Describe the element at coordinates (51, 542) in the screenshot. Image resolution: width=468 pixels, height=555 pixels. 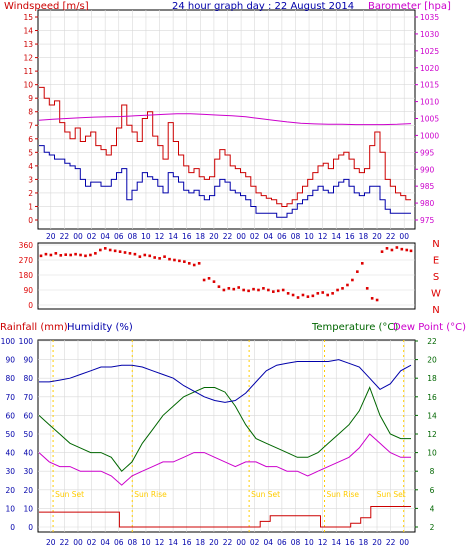
I see `x-tick-label-bottom: 20` at that location.